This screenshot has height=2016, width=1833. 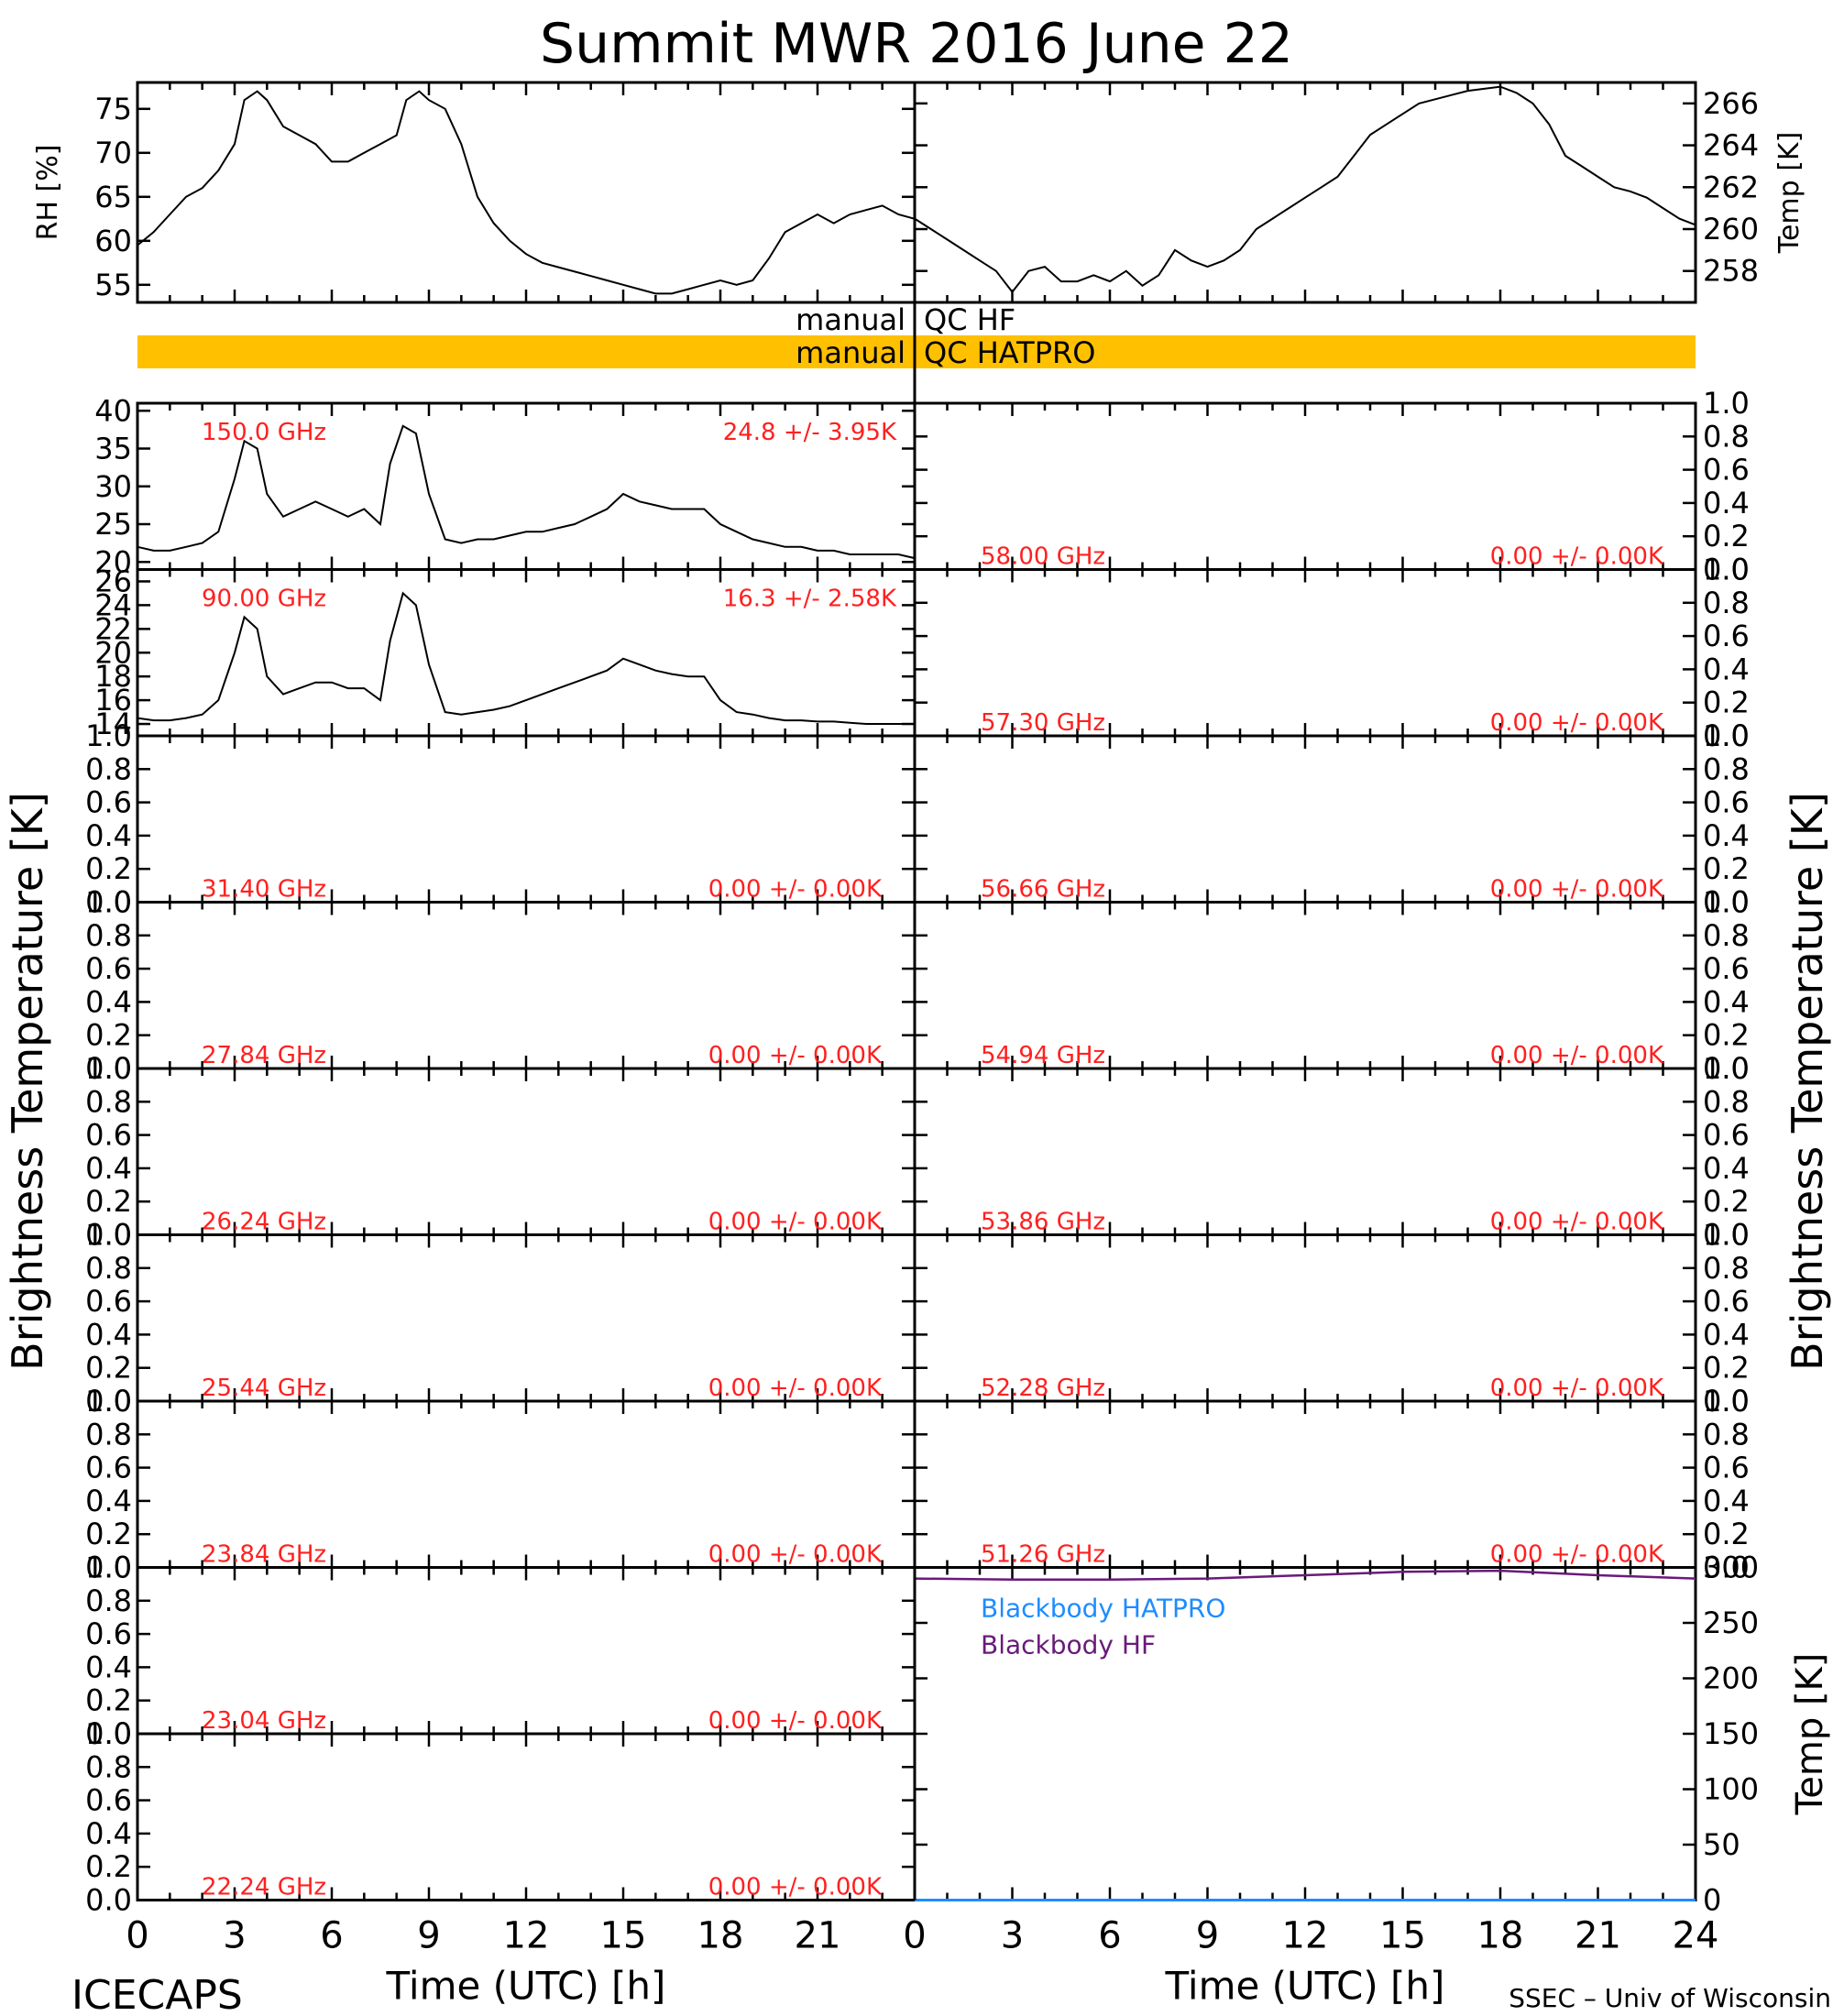 I want to click on bt2544-ytick-label: 1.0, so click(x=108, y=1235).